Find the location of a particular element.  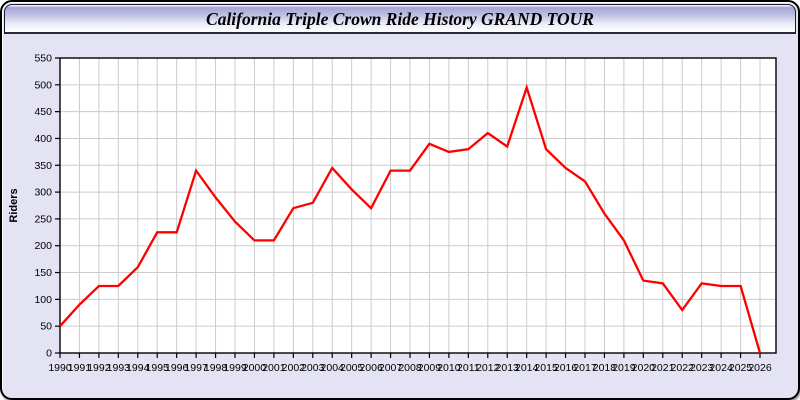

y-tick-label: 150 is located at coordinates (43, 273).